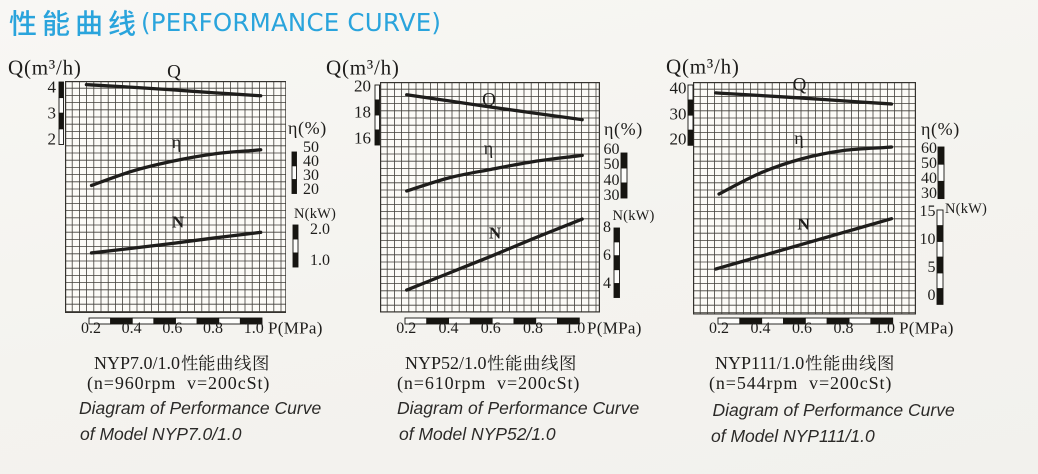 The image size is (1038, 474). Describe the element at coordinates (161, 433) in the screenshot. I see `caption-en-line2: of Model NYP7.0/1.0` at that location.